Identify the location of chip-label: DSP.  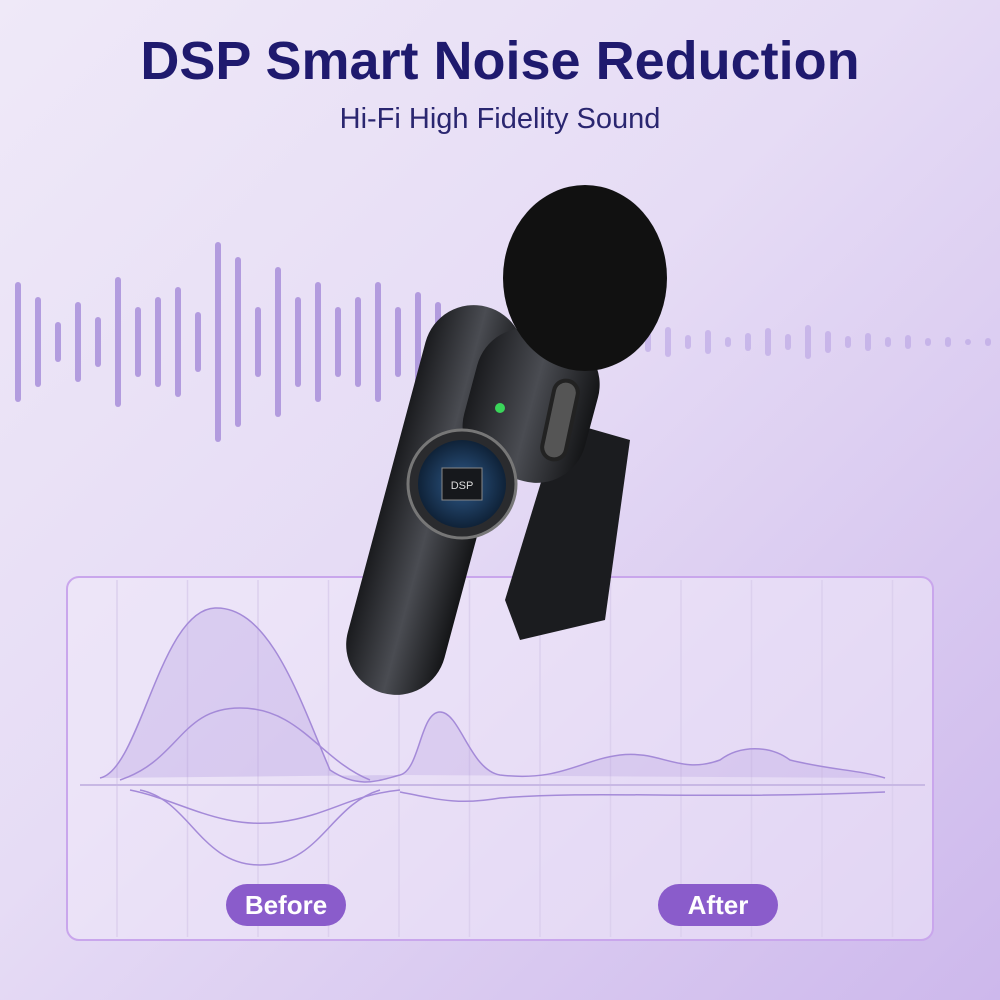
(462, 486).